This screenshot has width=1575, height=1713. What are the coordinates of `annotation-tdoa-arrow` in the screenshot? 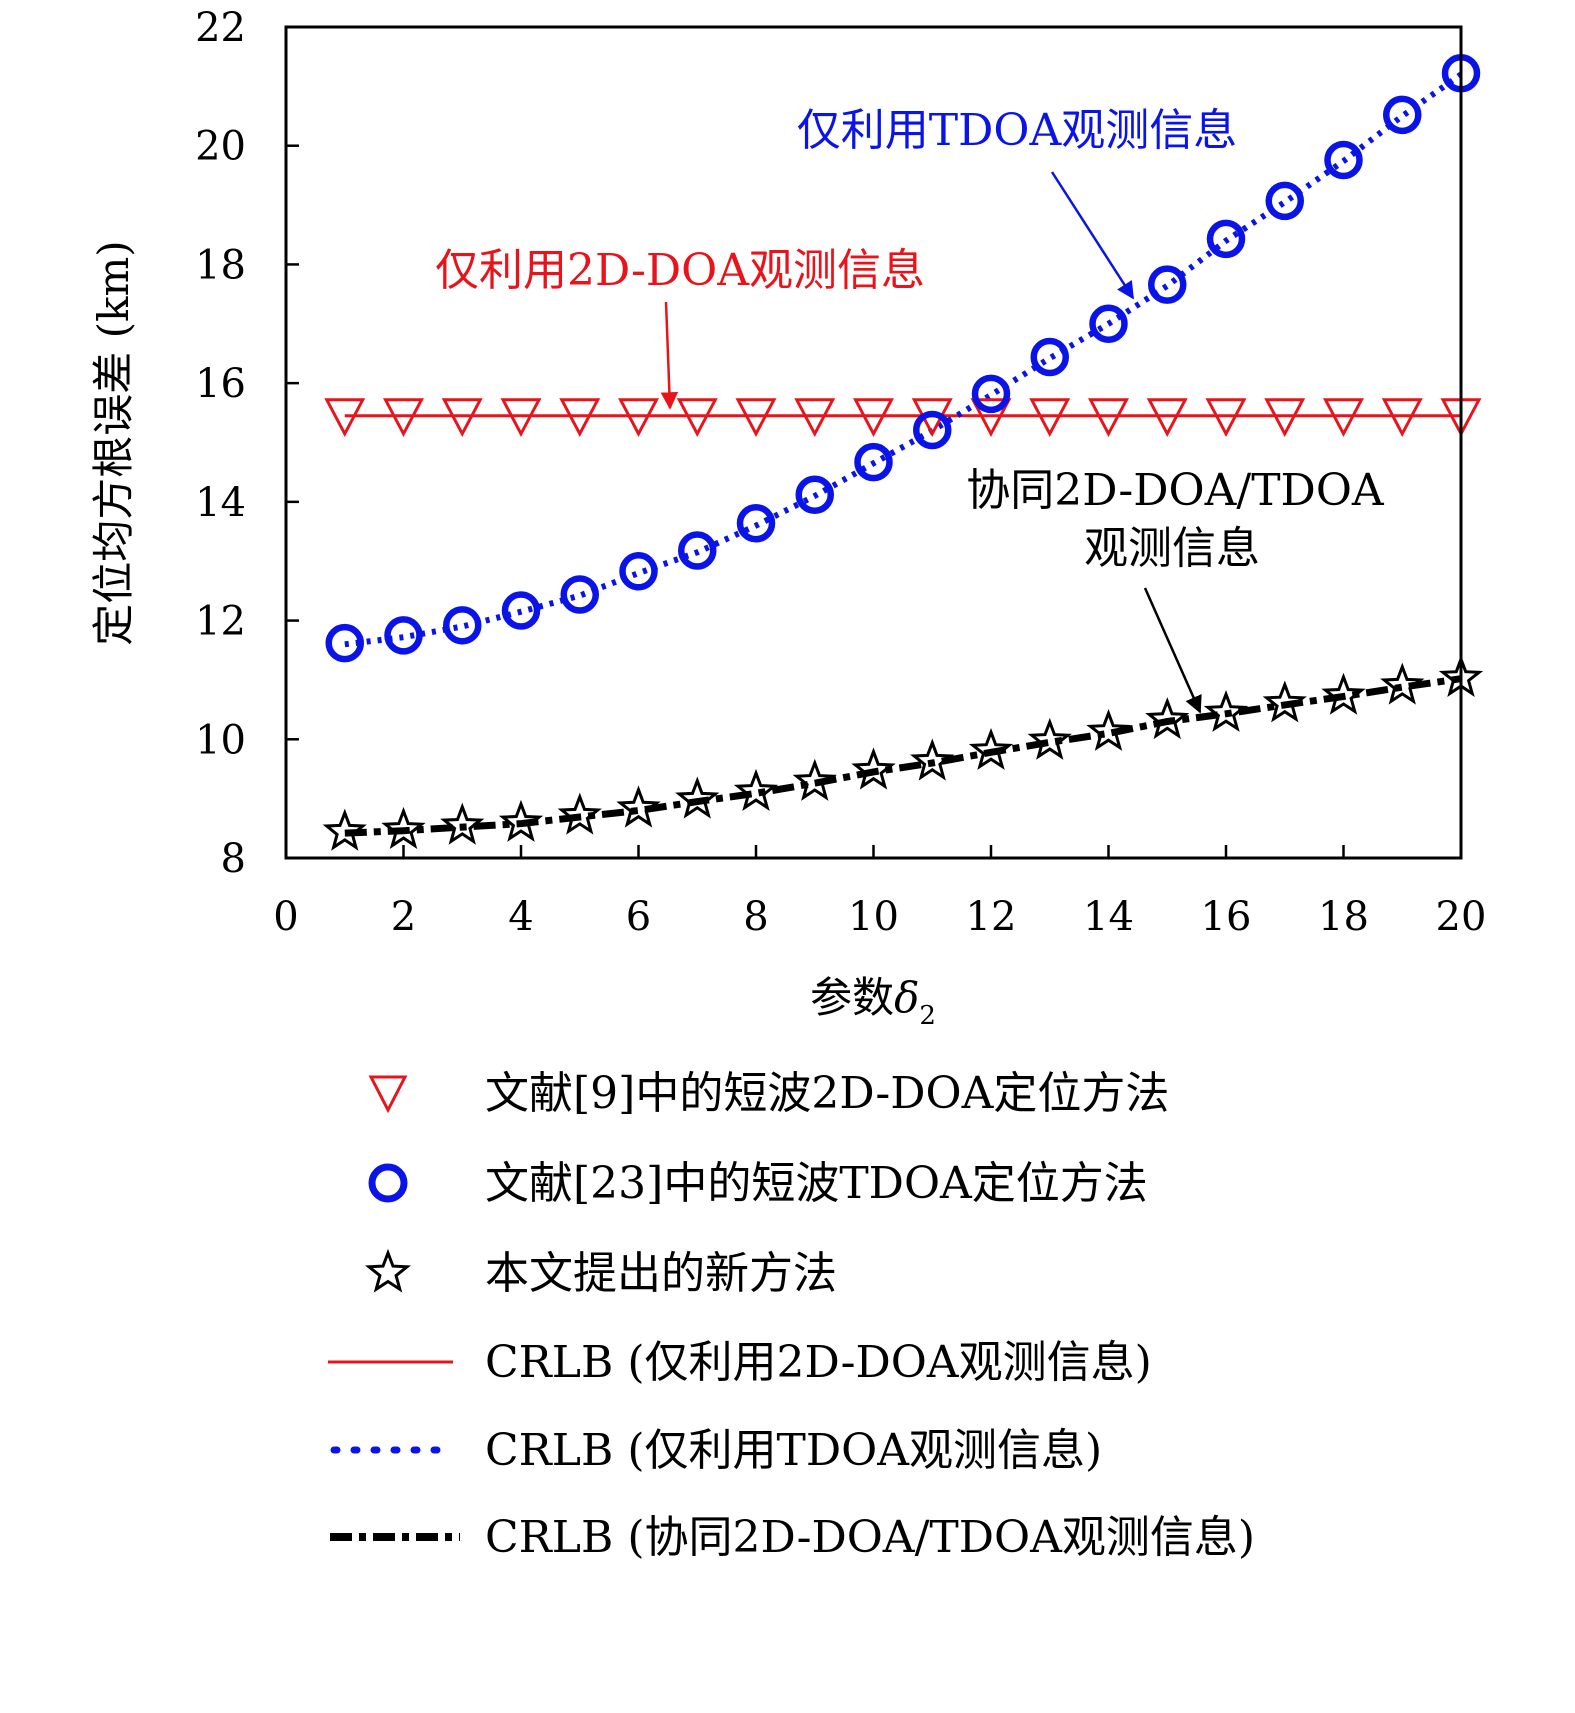 It's located at (1092, 235).